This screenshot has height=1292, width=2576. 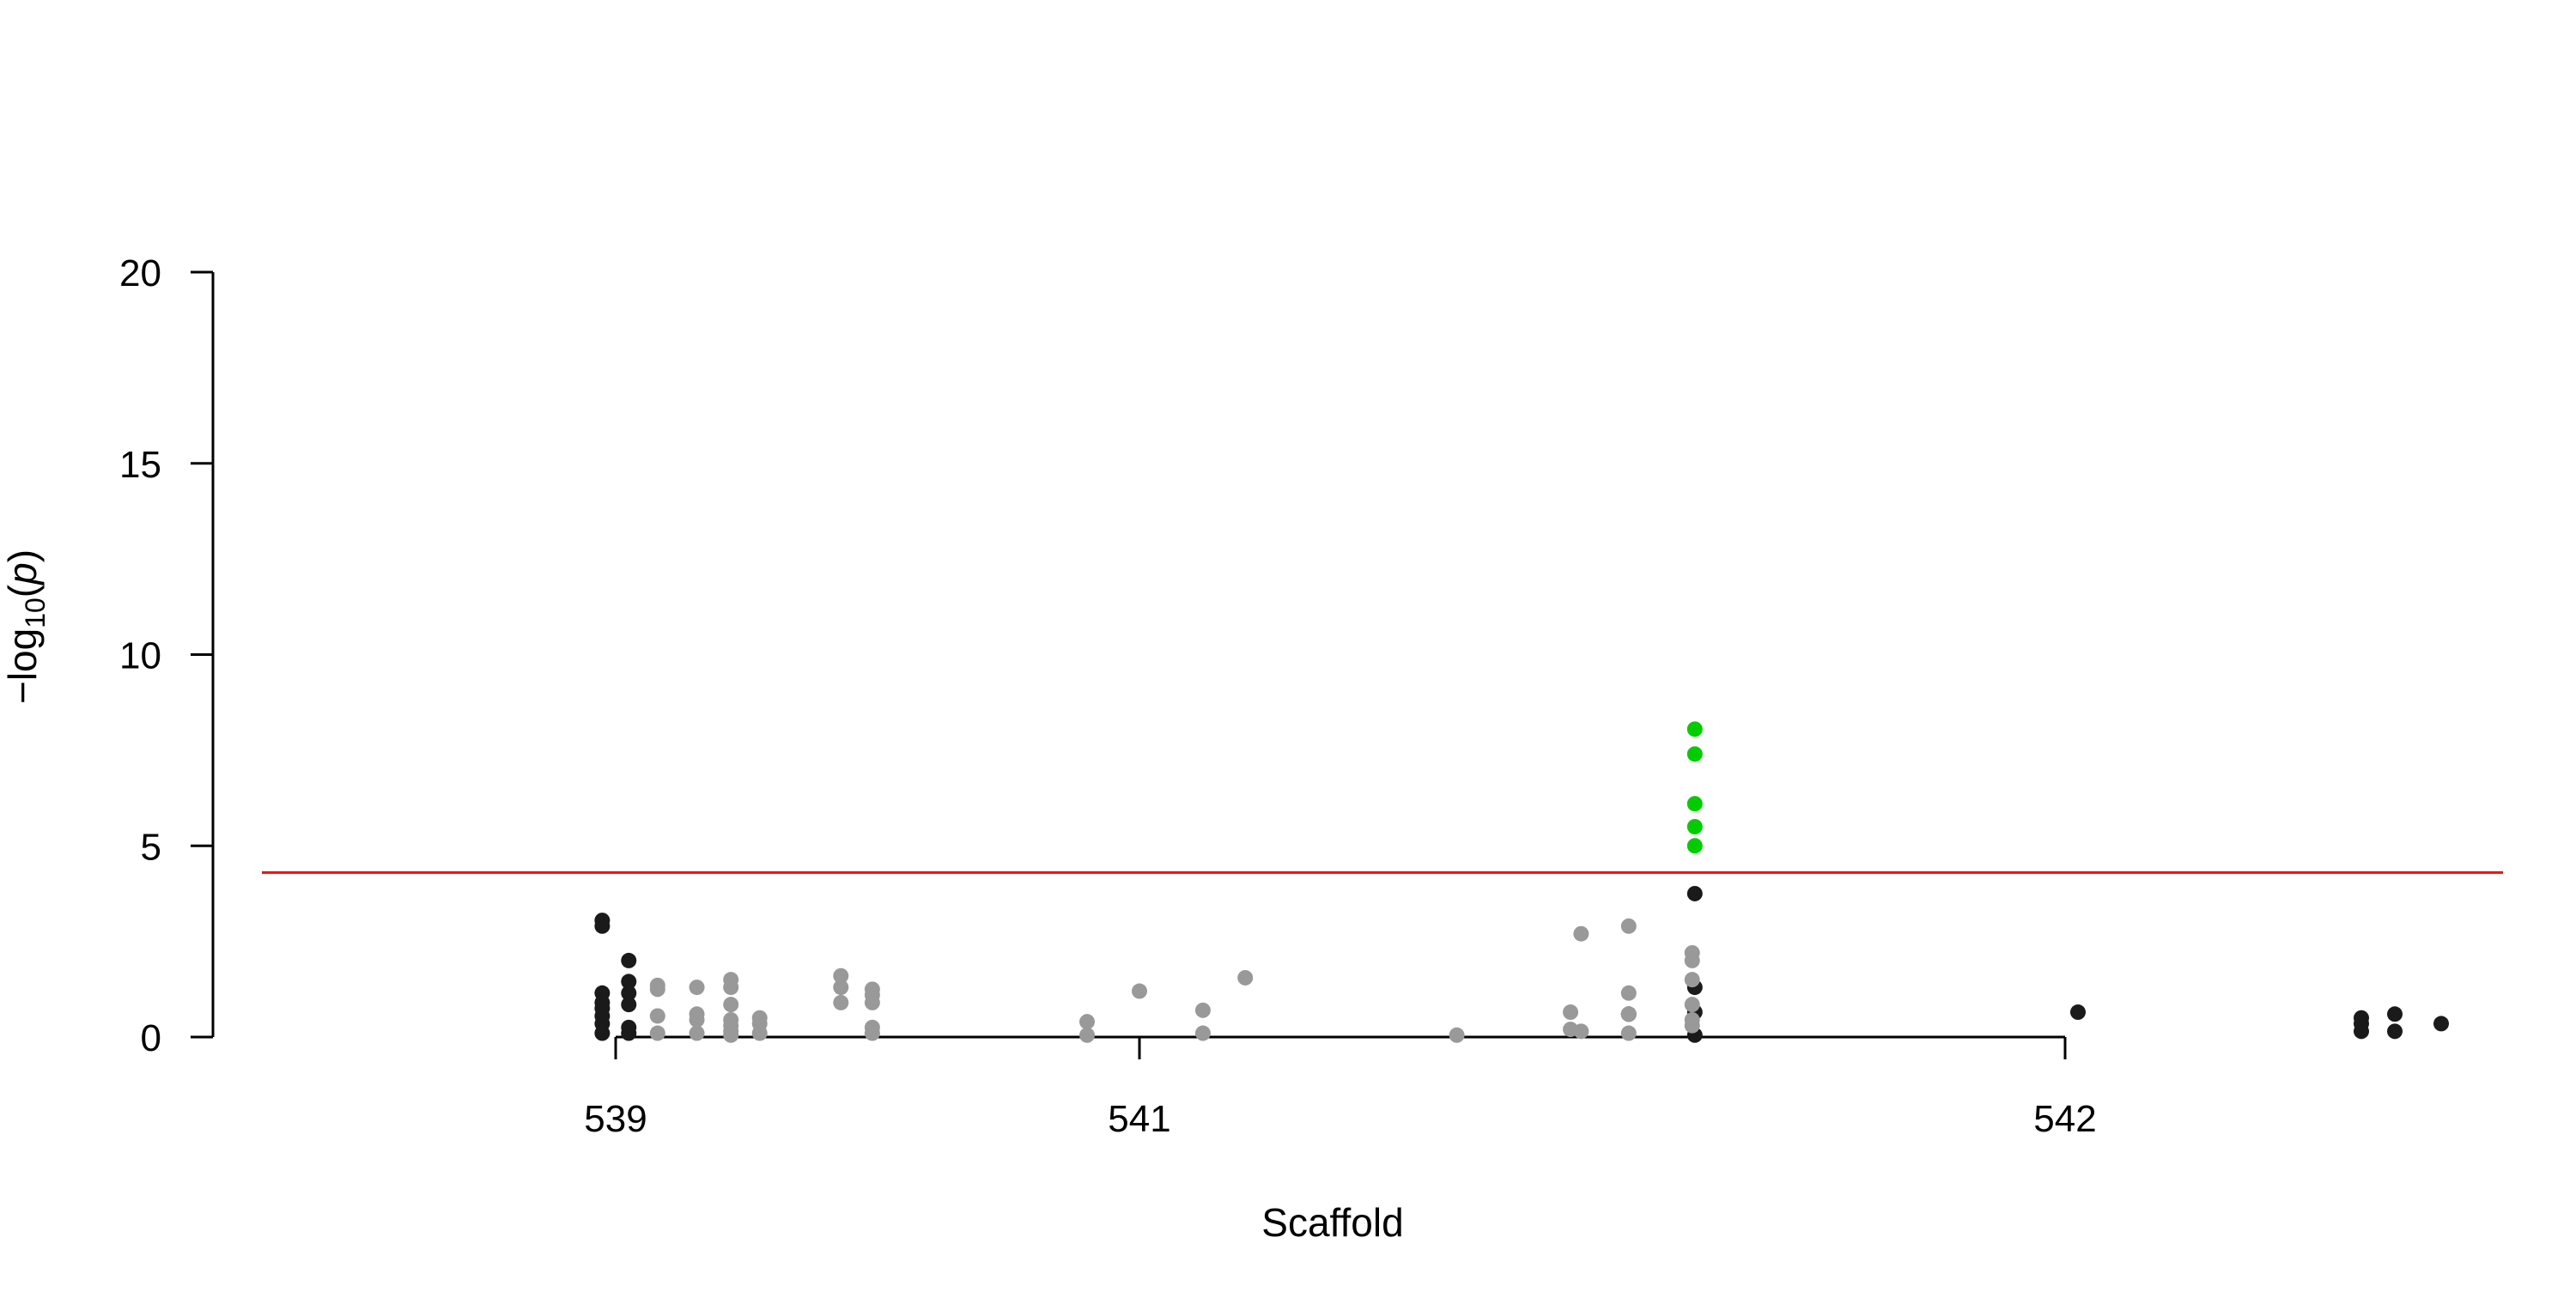 I want to click on y-axis-title: −log10(p), so click(x=25, y=626).